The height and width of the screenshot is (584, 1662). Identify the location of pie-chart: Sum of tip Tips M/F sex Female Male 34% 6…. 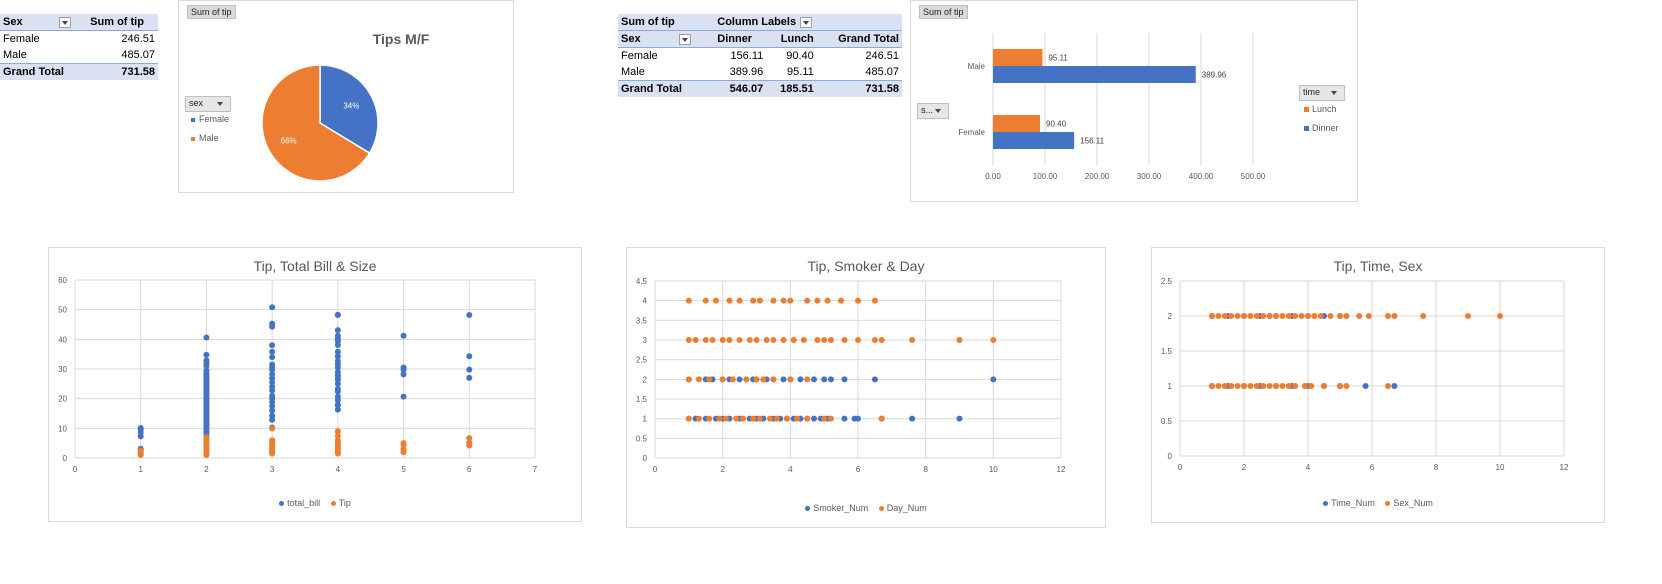
(346, 96).